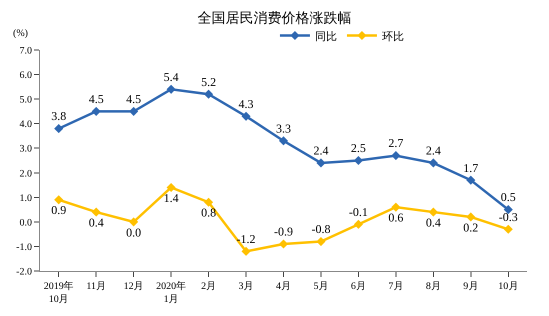 This screenshot has width=549, height=316. Describe the element at coordinates (96, 286) in the screenshot. I see `x-tick-label: 11月` at that location.